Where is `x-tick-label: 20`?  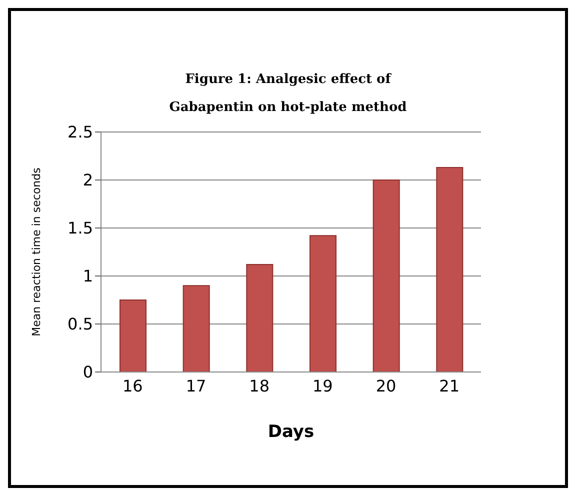 x-tick-label: 20 is located at coordinates (386, 386).